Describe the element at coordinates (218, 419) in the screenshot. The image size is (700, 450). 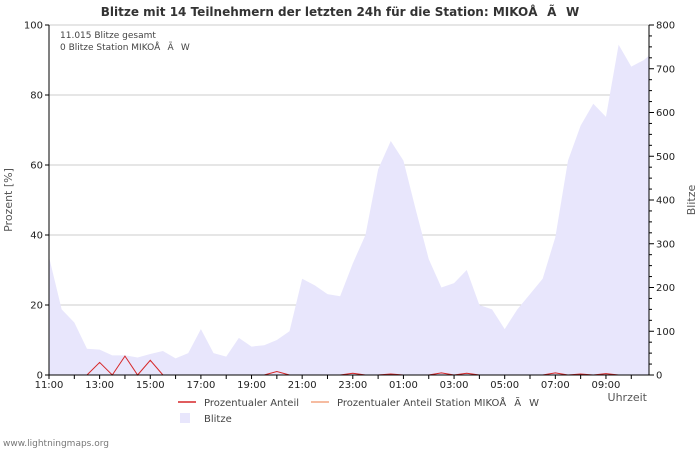
I see `legend-label-blitze: Blitze` at that location.